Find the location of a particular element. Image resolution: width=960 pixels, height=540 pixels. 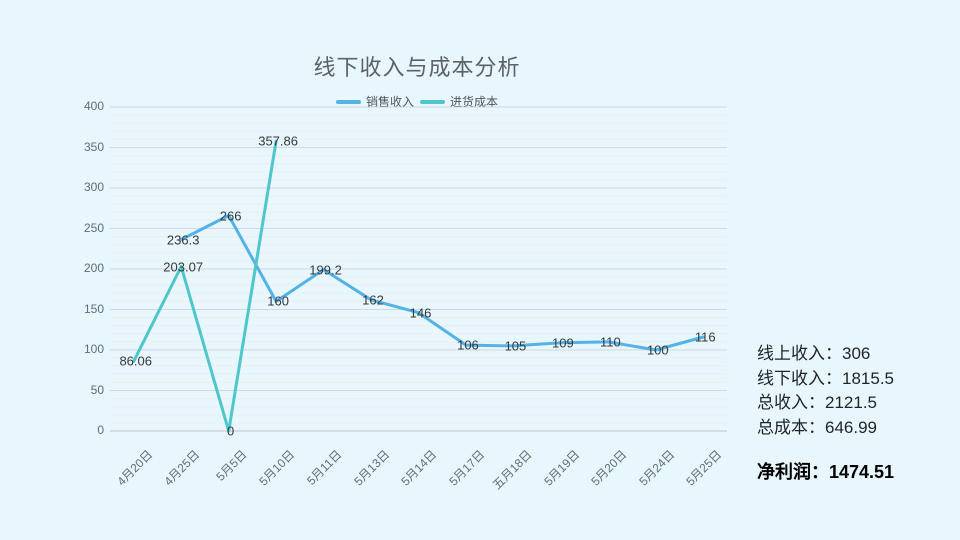

data-label: 110 is located at coordinates (610, 342).